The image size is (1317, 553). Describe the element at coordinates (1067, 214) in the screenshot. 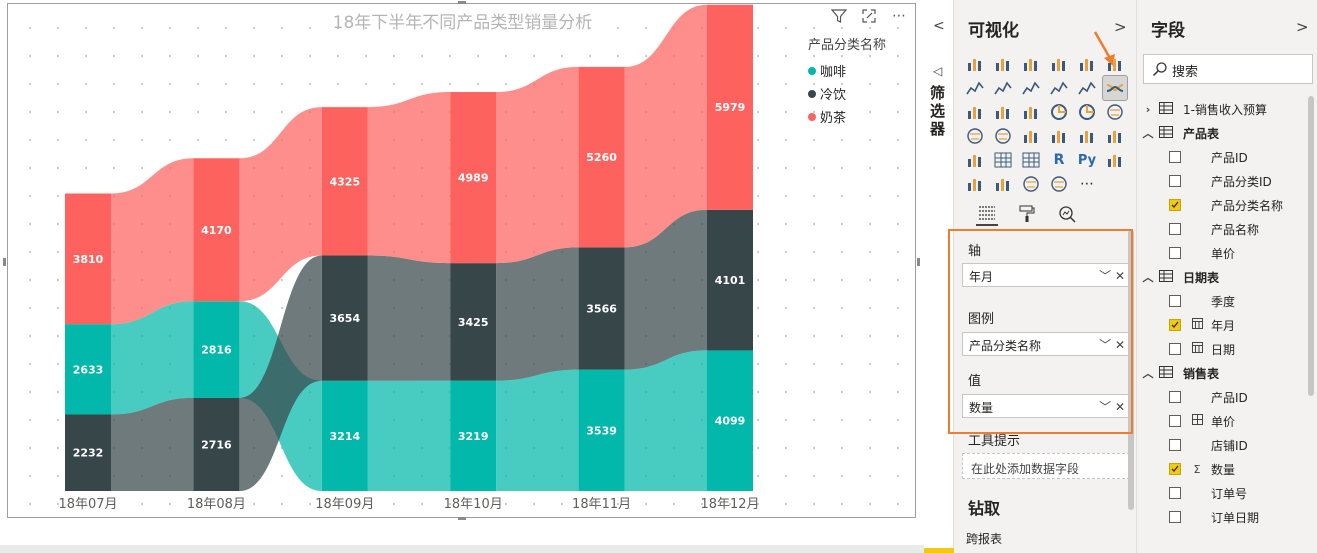

I see `analytics-magnifier-icon` at that location.